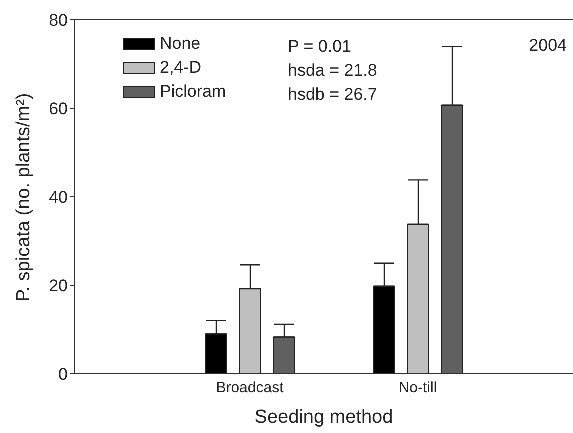 The width and height of the screenshot is (573, 433). I want to click on y-tick-label: 0, so click(63, 374).